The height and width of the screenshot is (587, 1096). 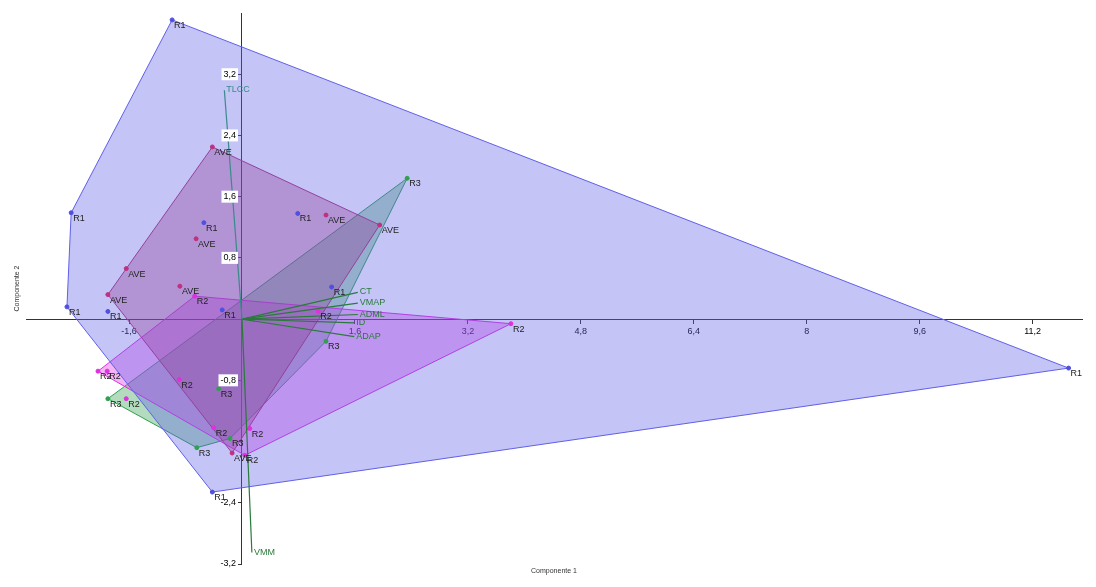 I want to click on y-tick-label: 3,2, so click(x=229, y=73).